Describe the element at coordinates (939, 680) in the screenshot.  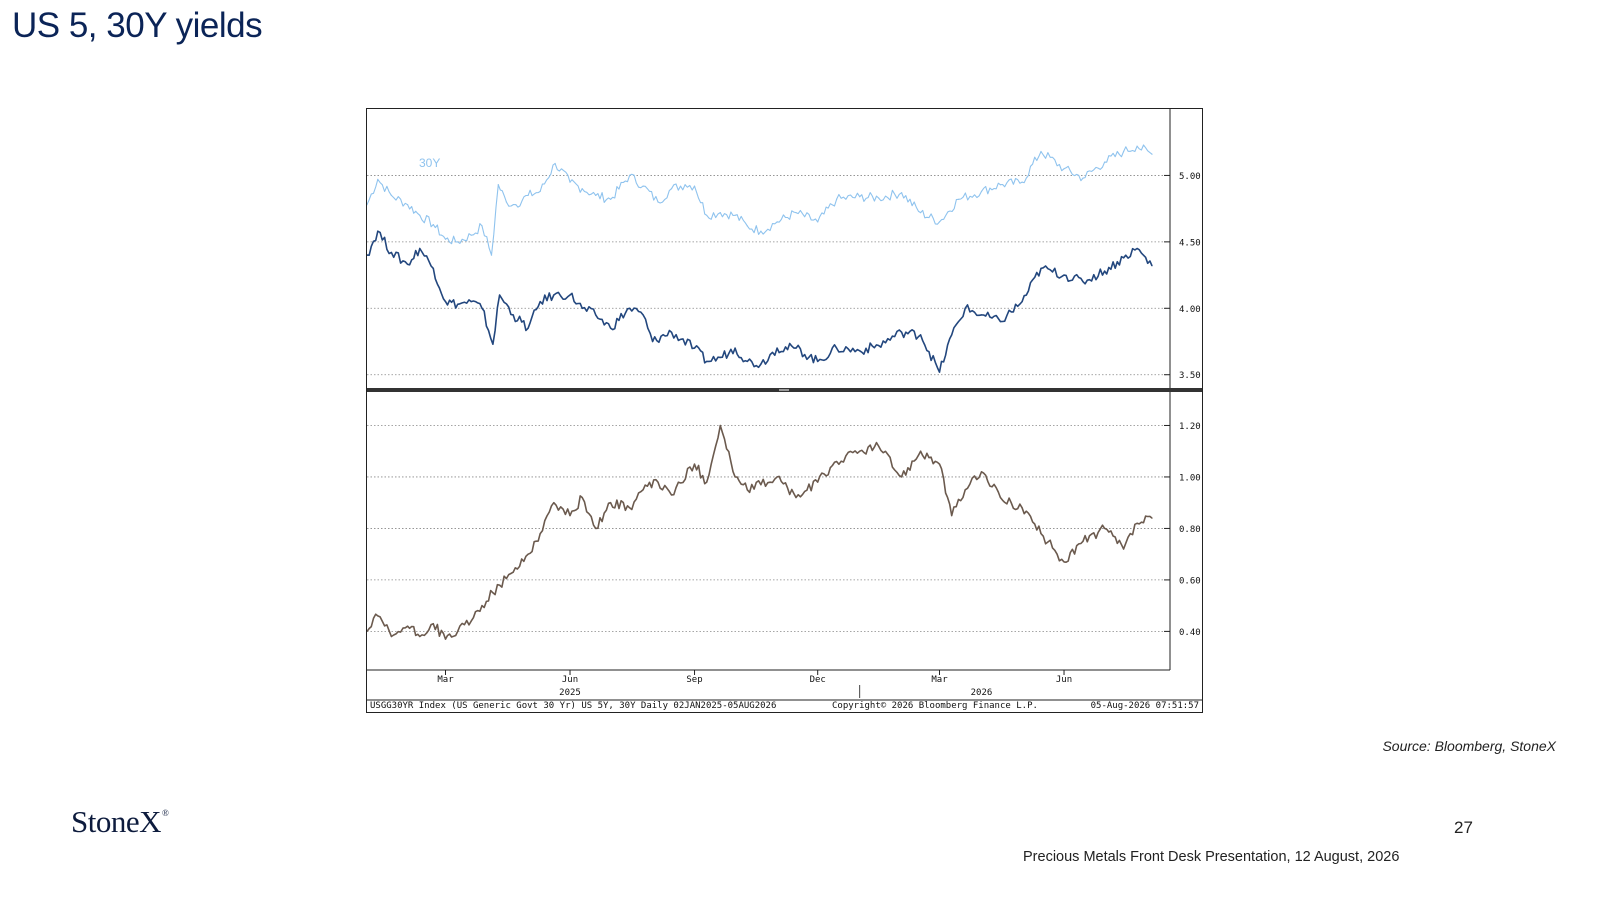
I see `x-tick-label: Mar` at that location.